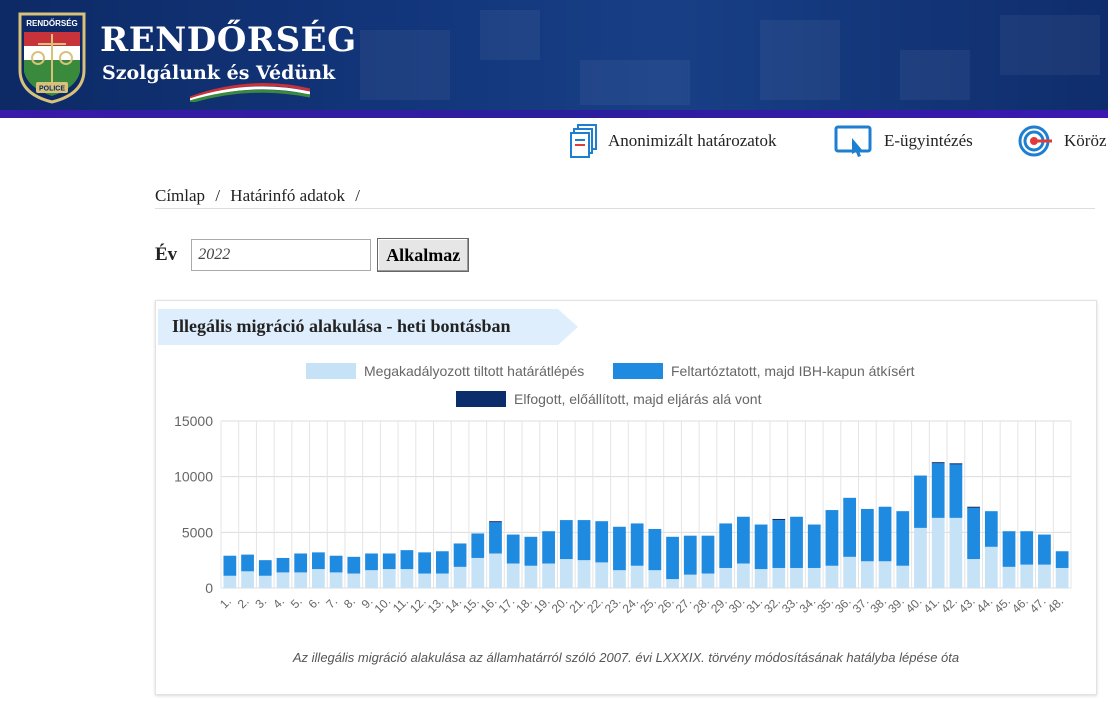  I want to click on y-tick-label: 0, so click(209, 588).